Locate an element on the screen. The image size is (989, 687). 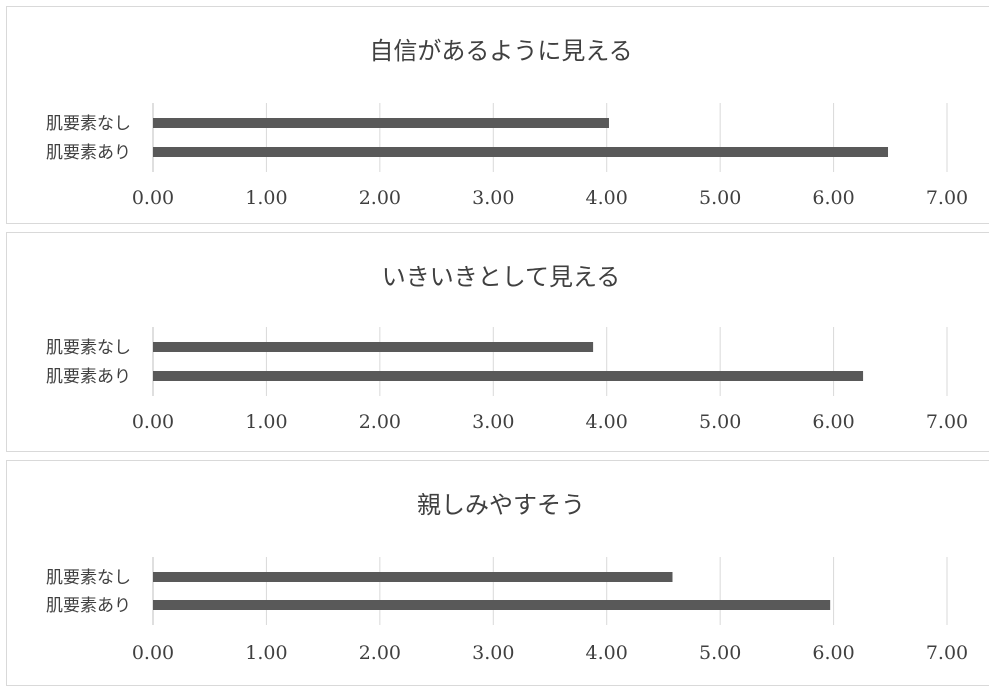
chart-title: 親しみやすそう is located at coordinates (501, 505).